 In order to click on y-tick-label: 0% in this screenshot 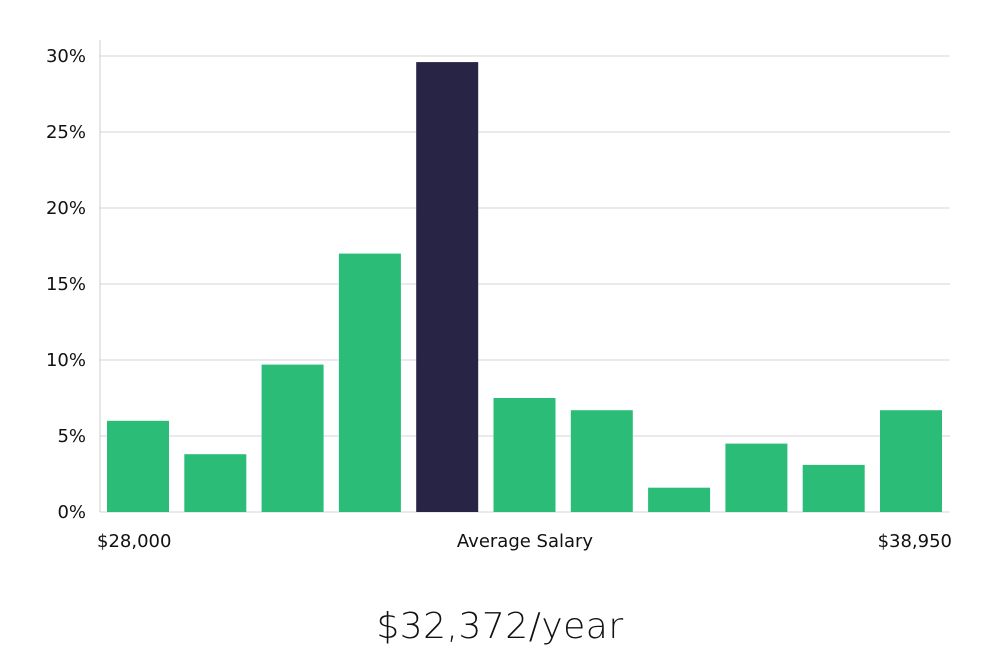, I will do `click(71, 512)`.